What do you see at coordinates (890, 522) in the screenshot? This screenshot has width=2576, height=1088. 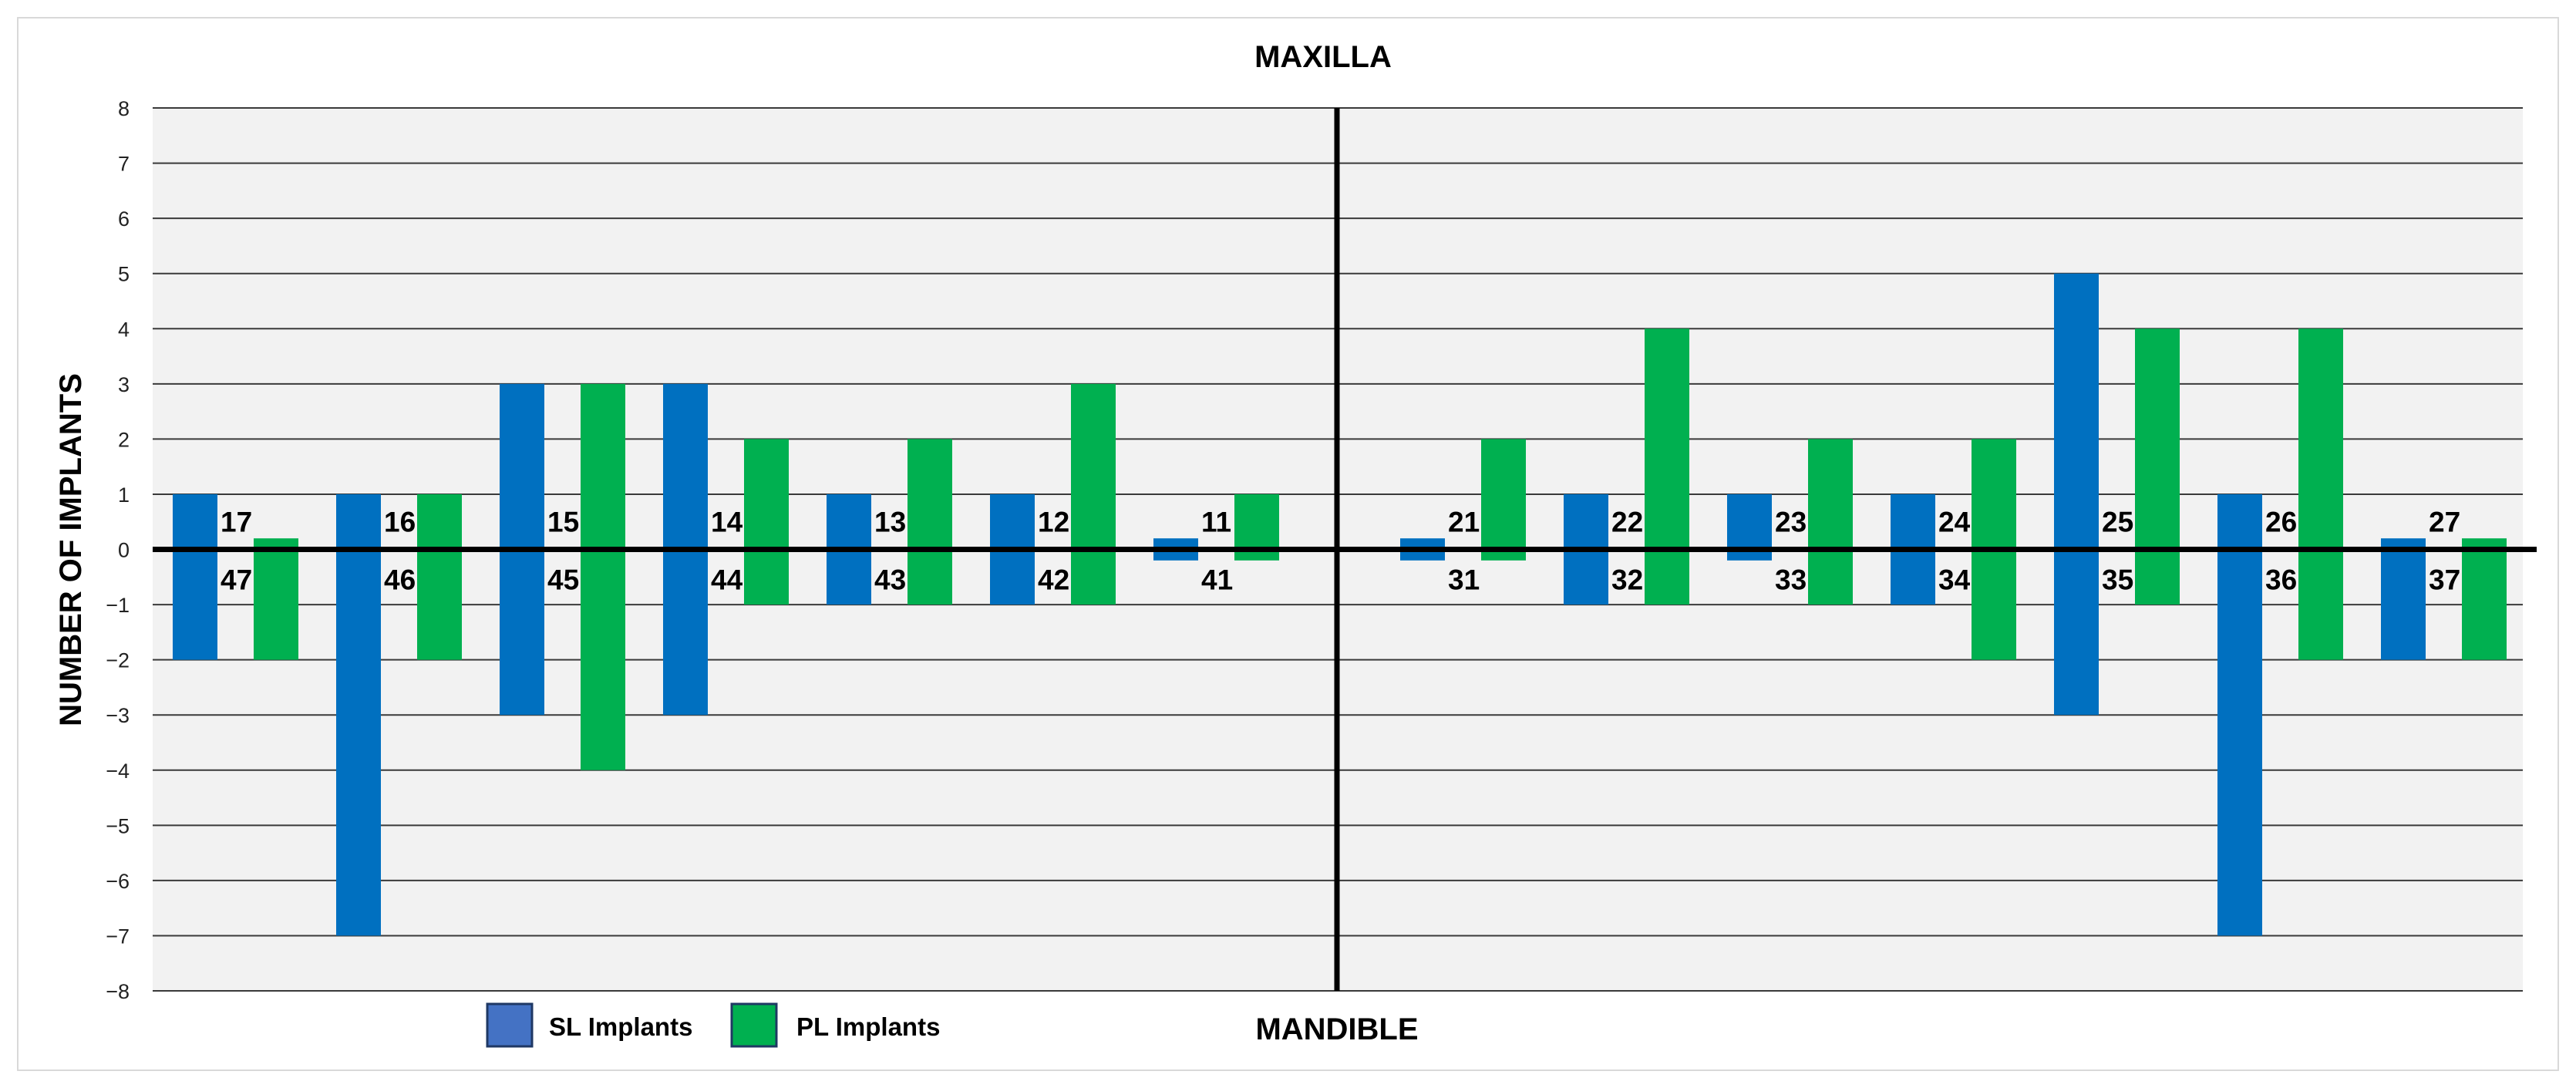 I see `maxilla-tooth-label: 13` at bounding box center [890, 522].